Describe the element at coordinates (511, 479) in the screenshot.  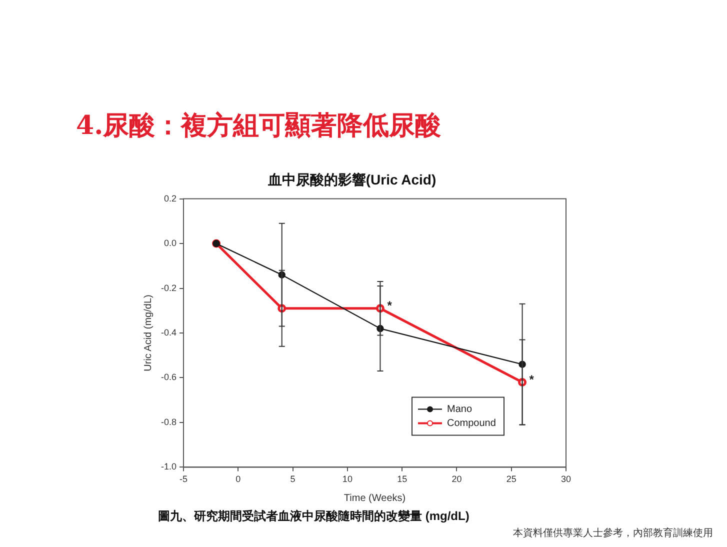
I see `x-tick-label: 25` at that location.